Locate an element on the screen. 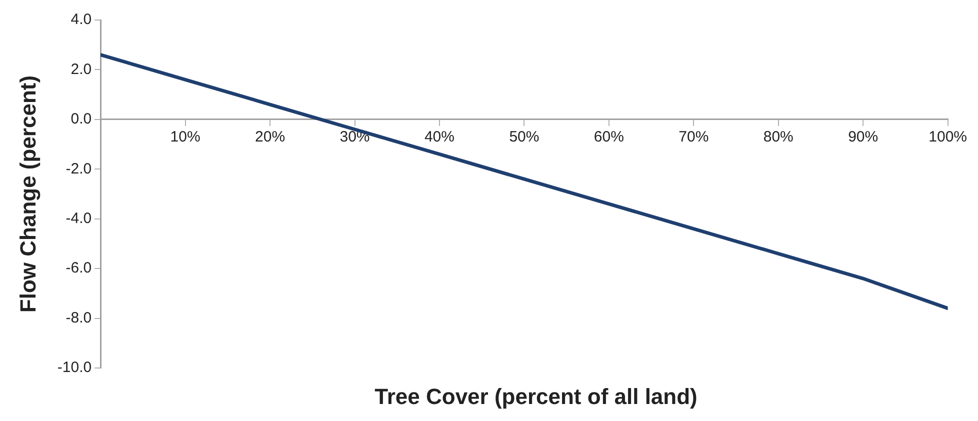  y-axis-title: Flow Change (percent) is located at coordinates (27, 194).